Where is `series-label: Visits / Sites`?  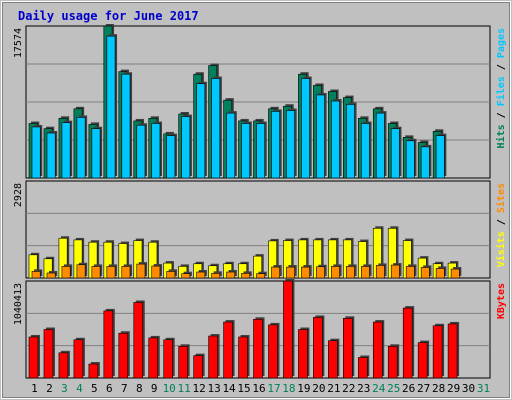 series-label: Visits / Sites is located at coordinates (501, 225).